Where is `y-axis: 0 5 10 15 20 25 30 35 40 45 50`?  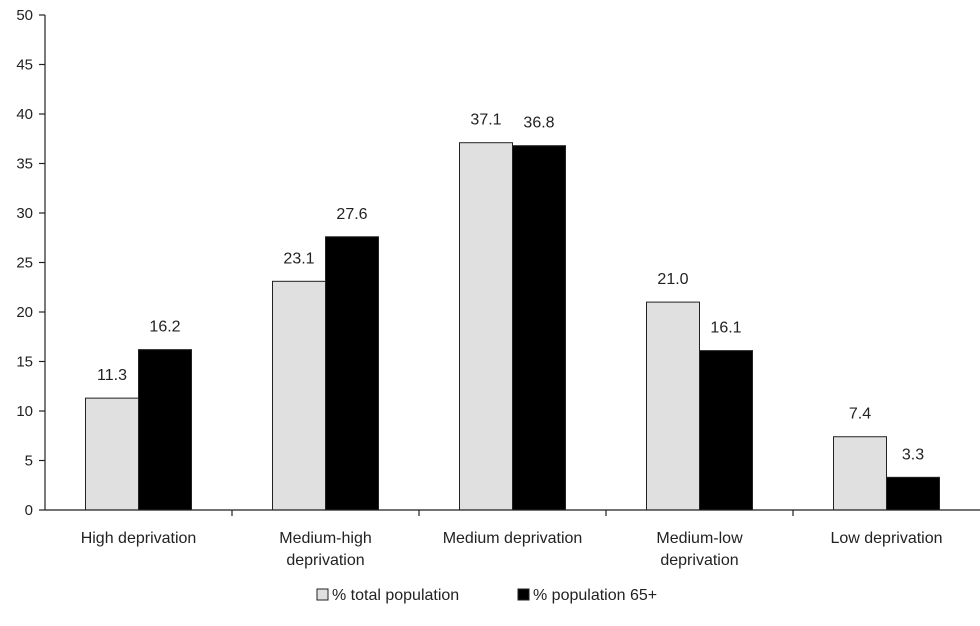 y-axis: 0 5 10 15 20 25 30 35 40 45 50 is located at coordinates (31, 263).